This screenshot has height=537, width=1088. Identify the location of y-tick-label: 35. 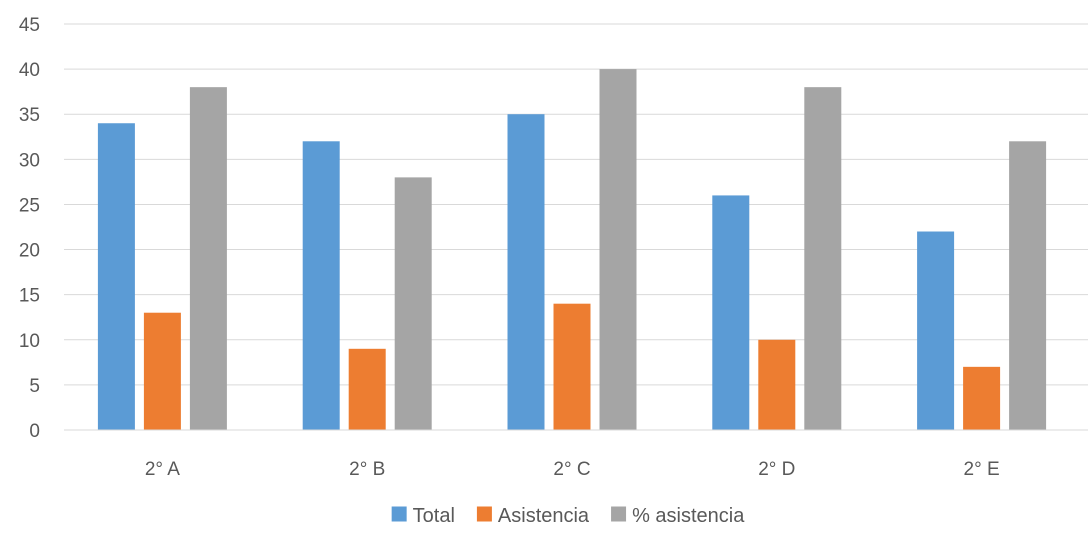
(29, 115).